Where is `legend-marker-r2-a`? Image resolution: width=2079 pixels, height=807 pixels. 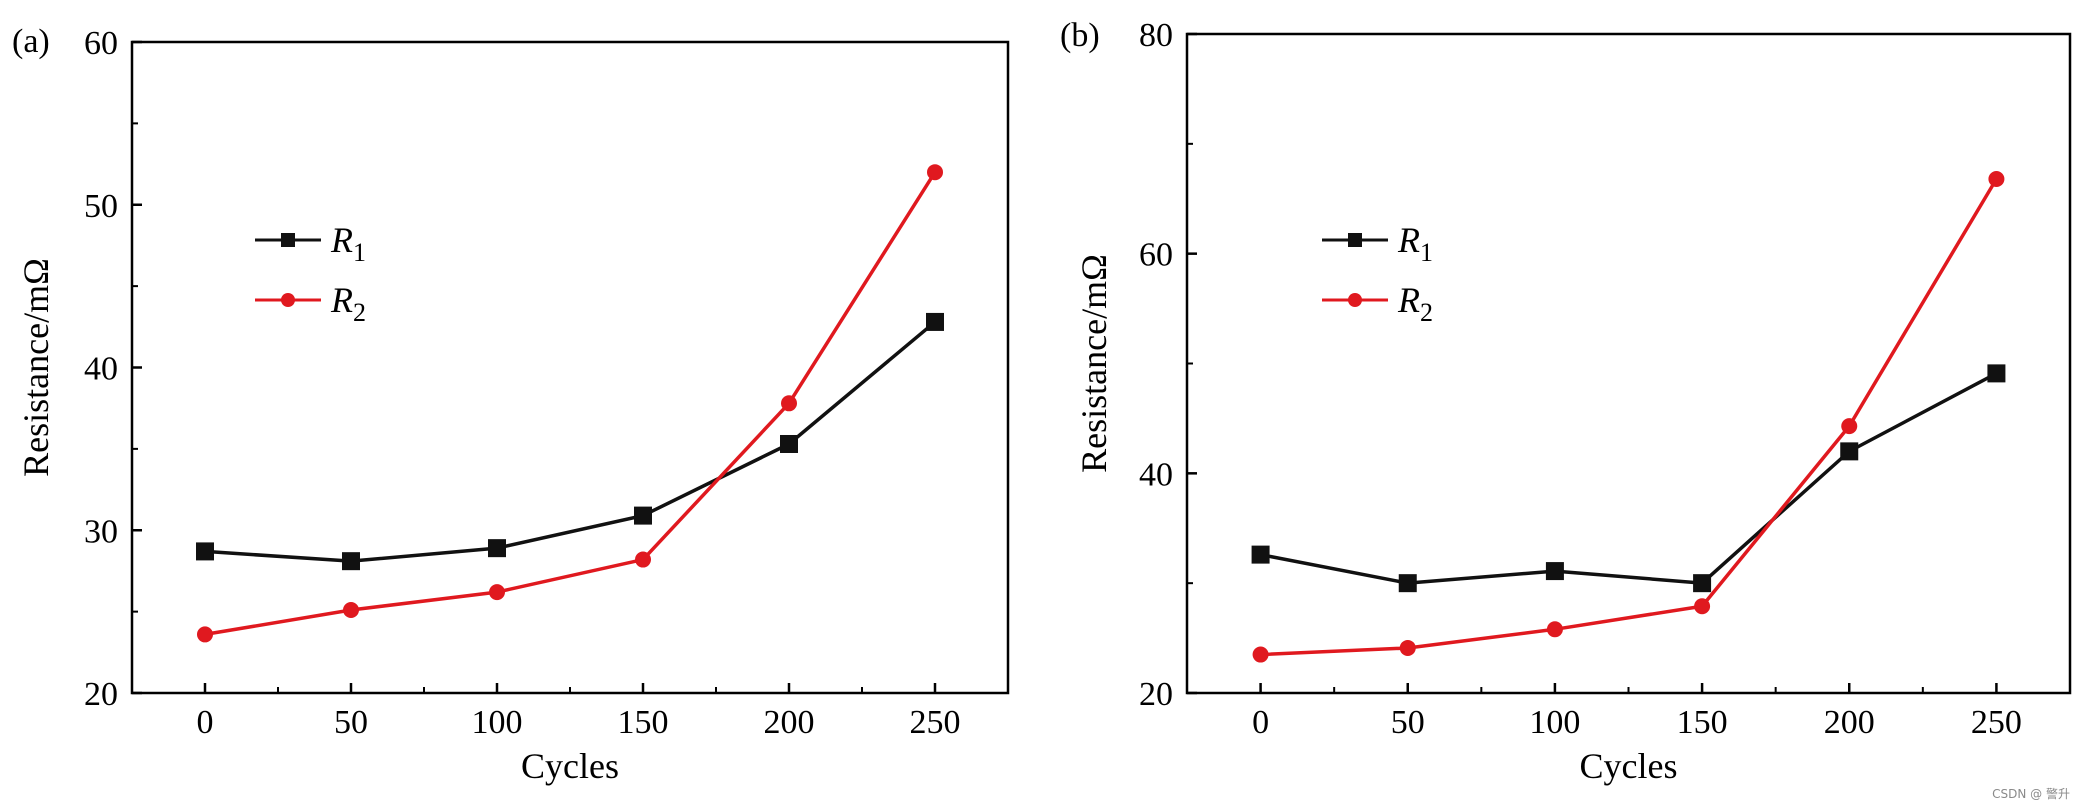 legend-marker-r2-a is located at coordinates (288, 300).